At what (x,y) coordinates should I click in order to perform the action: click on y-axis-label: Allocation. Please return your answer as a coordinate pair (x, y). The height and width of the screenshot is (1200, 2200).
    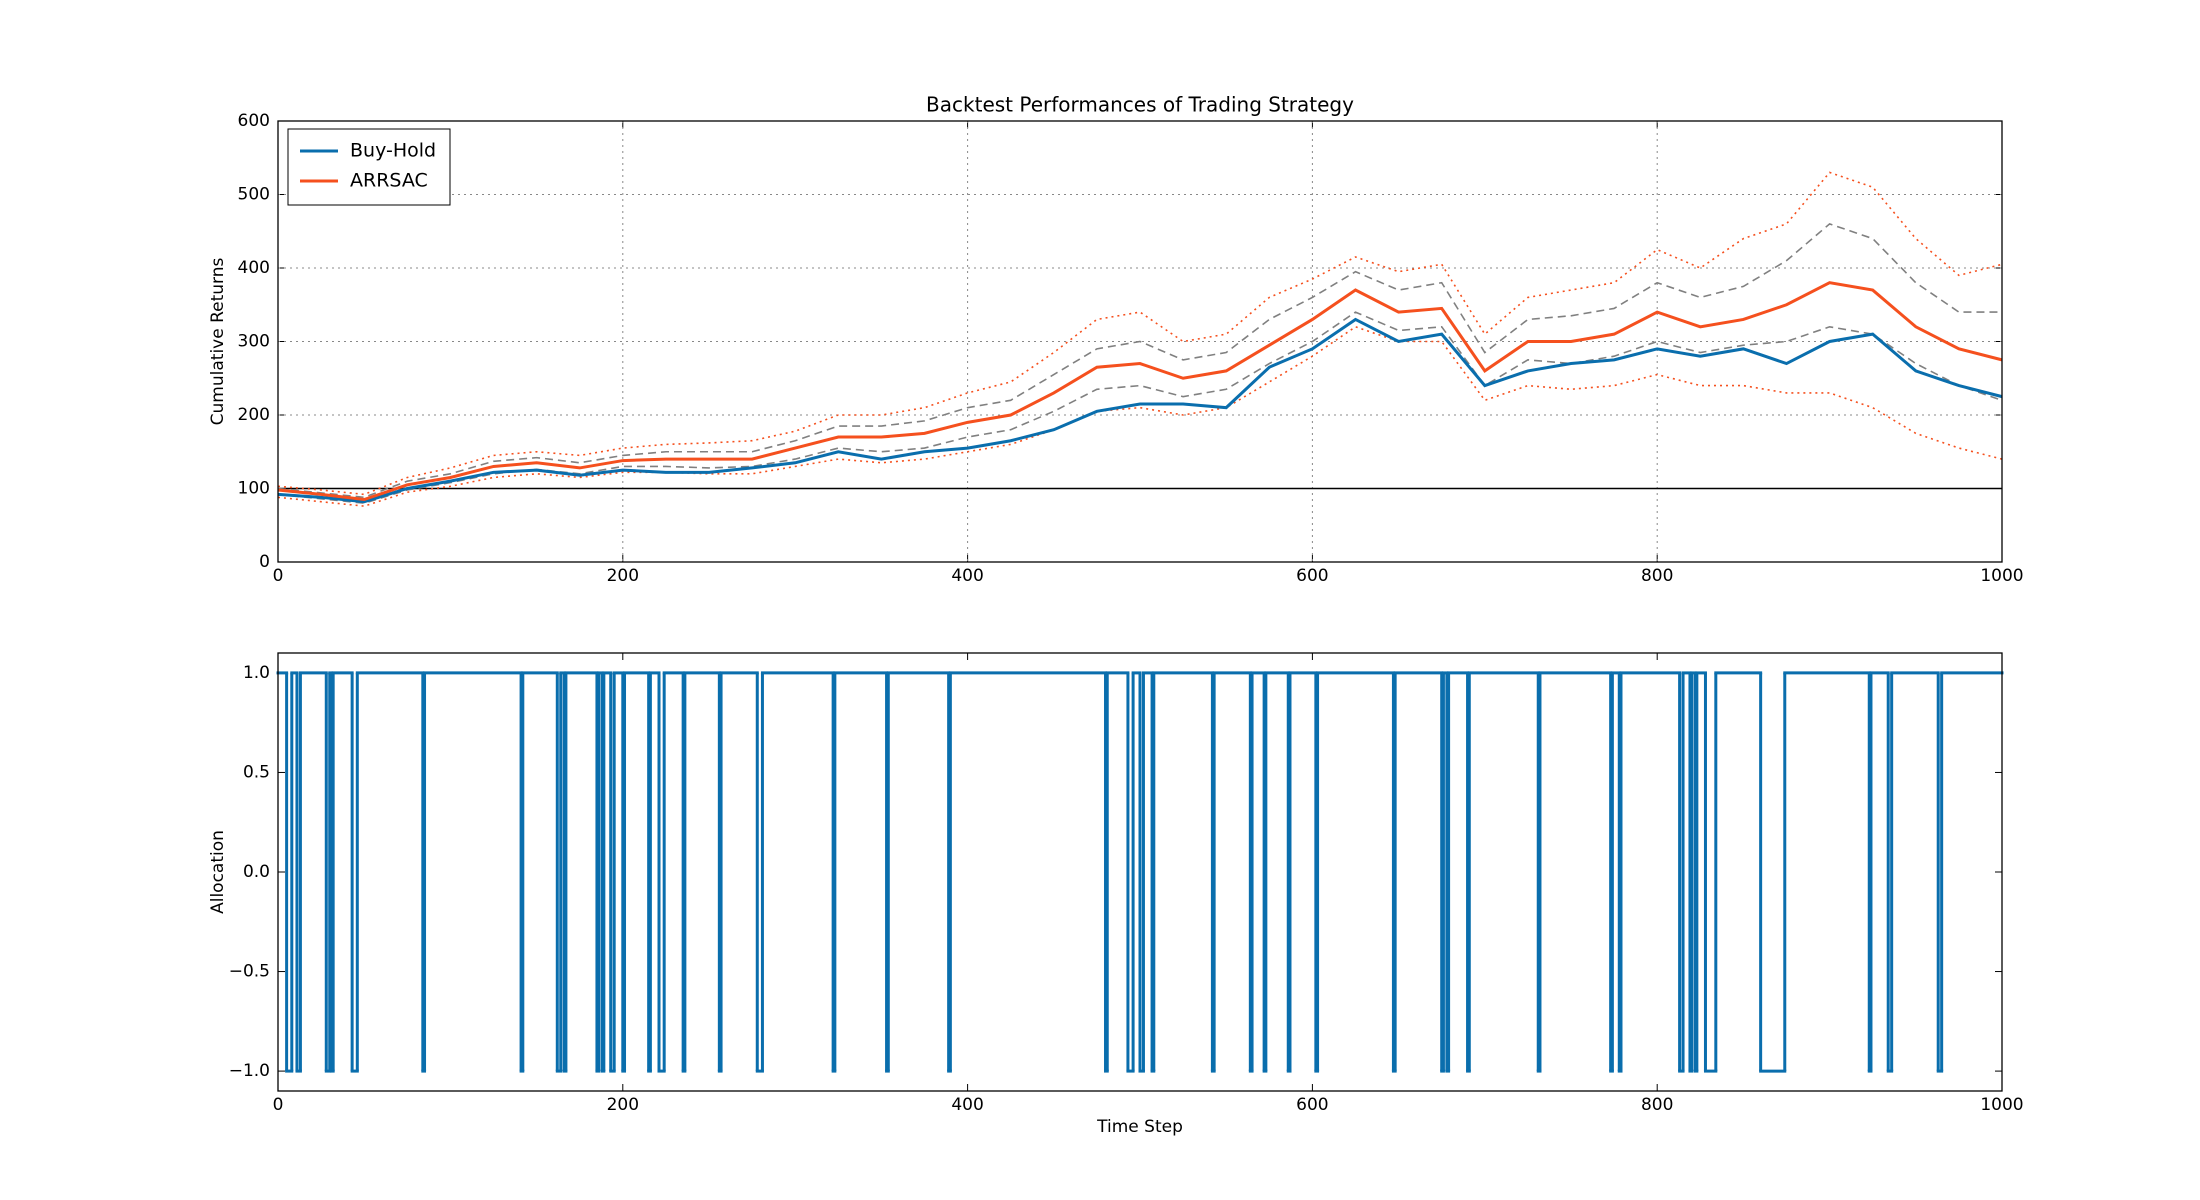
    Looking at the image, I should click on (218, 872).